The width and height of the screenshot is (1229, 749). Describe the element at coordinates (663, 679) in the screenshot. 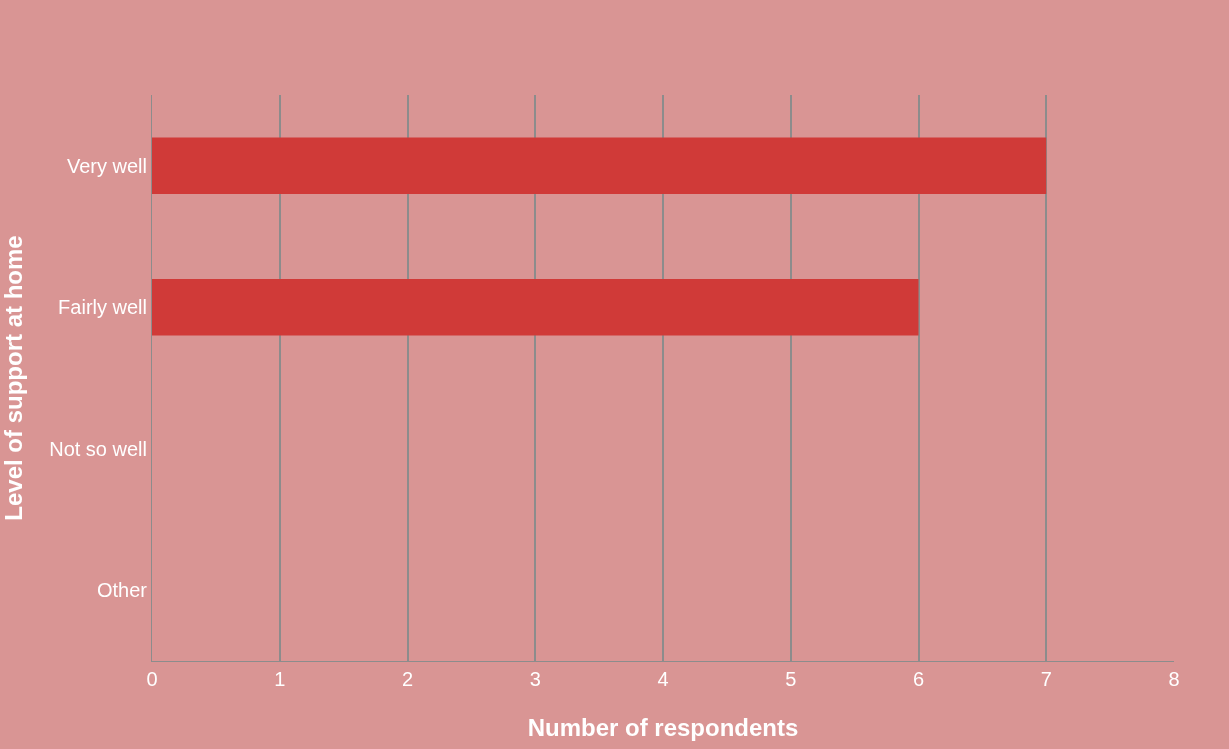

I see `x-tick-label: 4` at that location.